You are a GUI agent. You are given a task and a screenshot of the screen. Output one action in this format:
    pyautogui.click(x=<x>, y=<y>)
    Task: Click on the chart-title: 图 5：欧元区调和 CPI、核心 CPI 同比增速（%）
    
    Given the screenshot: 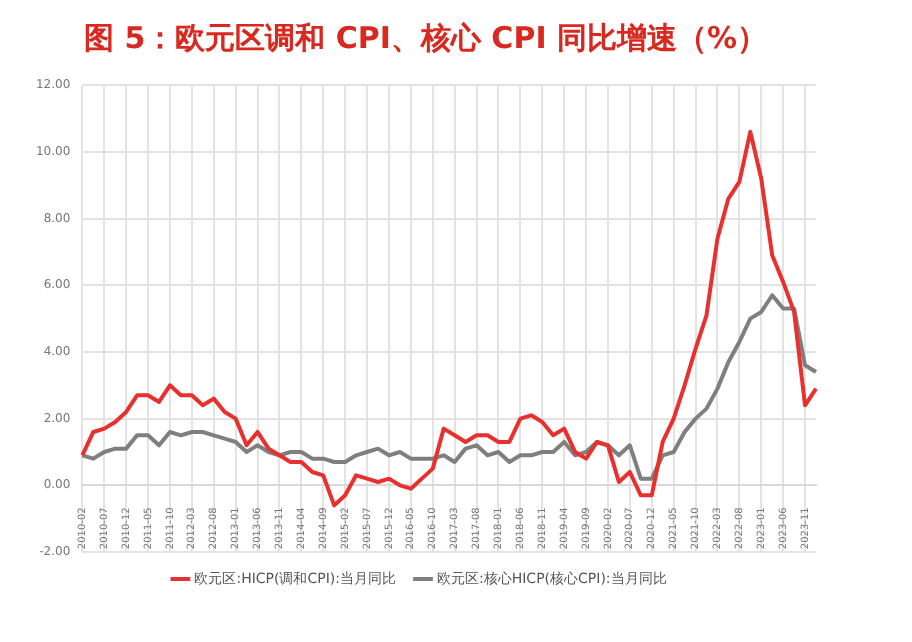 What is the action you would take?
    pyautogui.click(x=426, y=39)
    